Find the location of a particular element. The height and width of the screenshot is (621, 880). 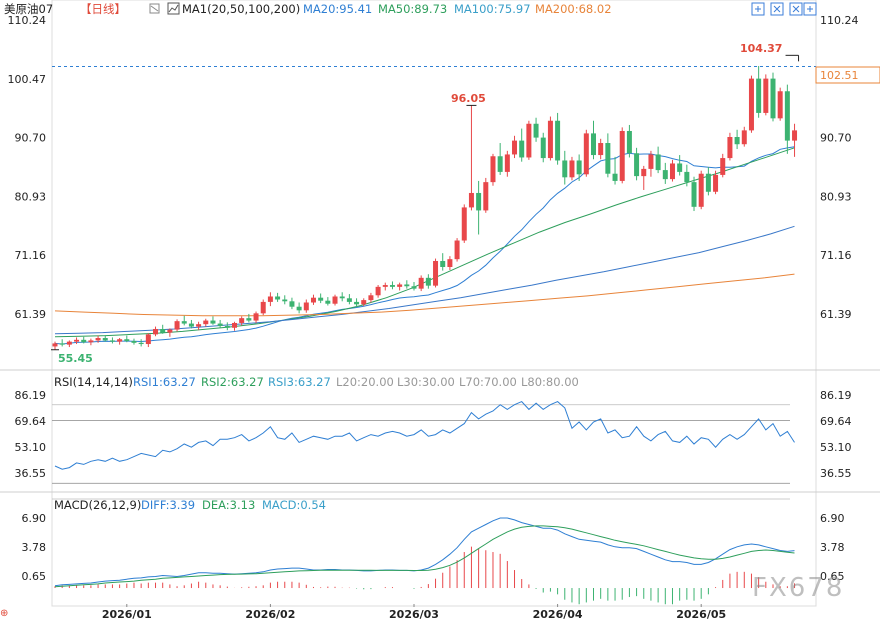

config-icon-mark is located at coordinates (154, 8).